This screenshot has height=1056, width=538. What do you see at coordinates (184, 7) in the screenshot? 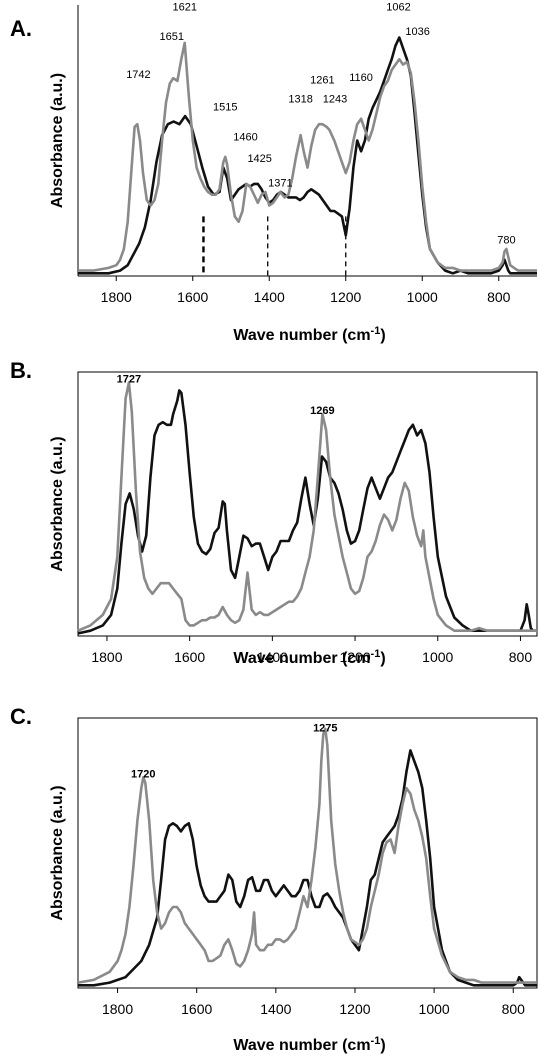
I see `peak-label: 1621` at bounding box center [184, 7].